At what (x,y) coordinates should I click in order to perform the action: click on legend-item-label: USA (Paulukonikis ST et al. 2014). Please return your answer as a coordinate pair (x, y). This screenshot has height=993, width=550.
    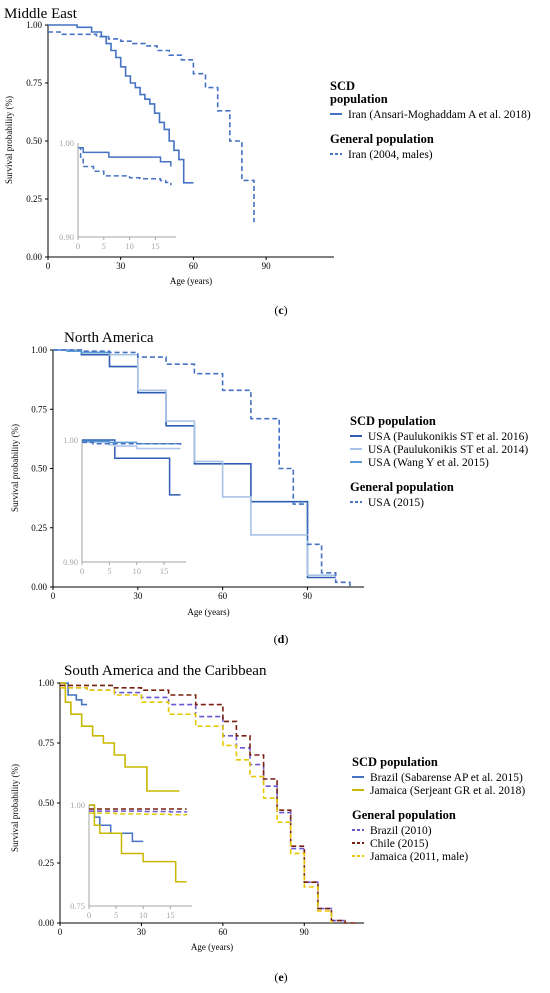
    Looking at the image, I should click on (448, 450).